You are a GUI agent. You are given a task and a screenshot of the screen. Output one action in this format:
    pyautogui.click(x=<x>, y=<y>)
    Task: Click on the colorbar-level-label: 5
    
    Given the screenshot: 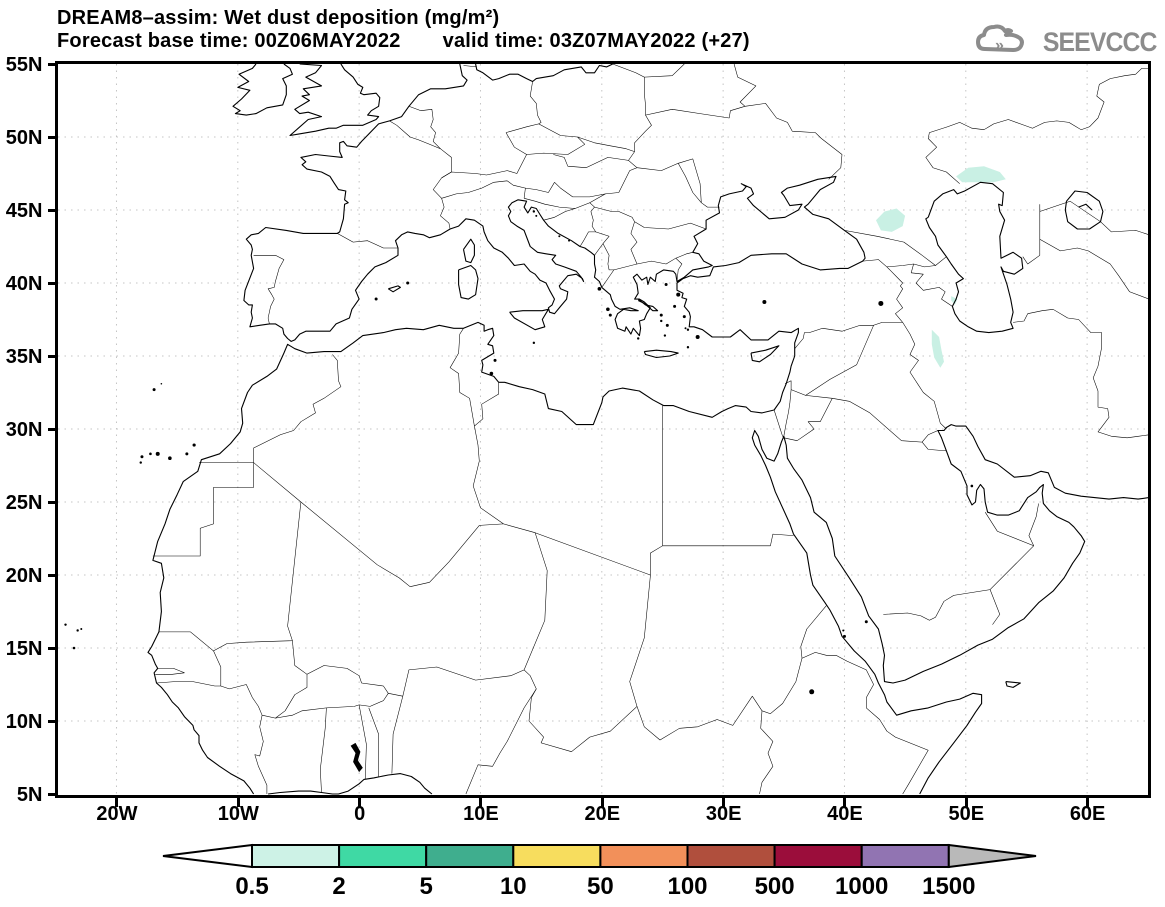 What is the action you would take?
    pyautogui.click(x=426, y=886)
    